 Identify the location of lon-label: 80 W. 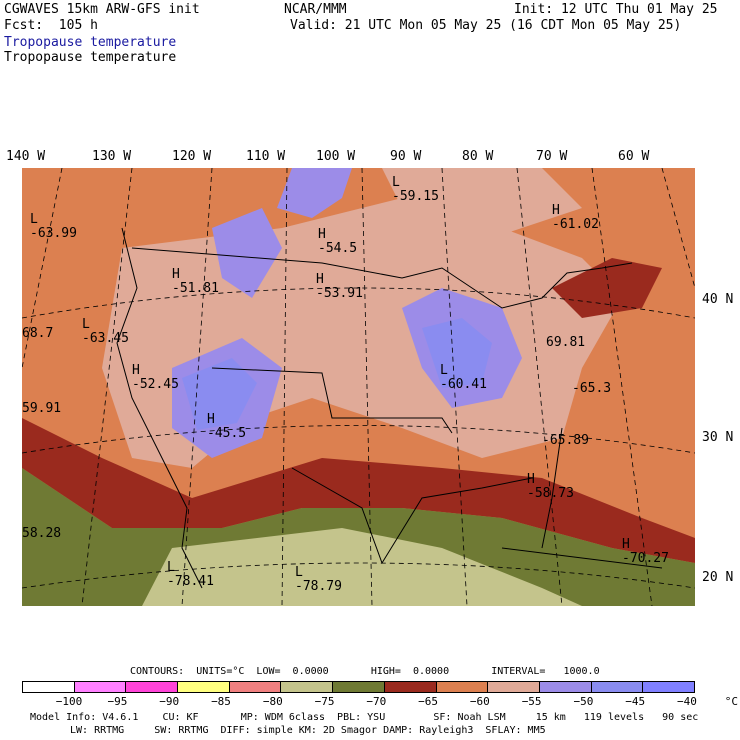
(478, 156).